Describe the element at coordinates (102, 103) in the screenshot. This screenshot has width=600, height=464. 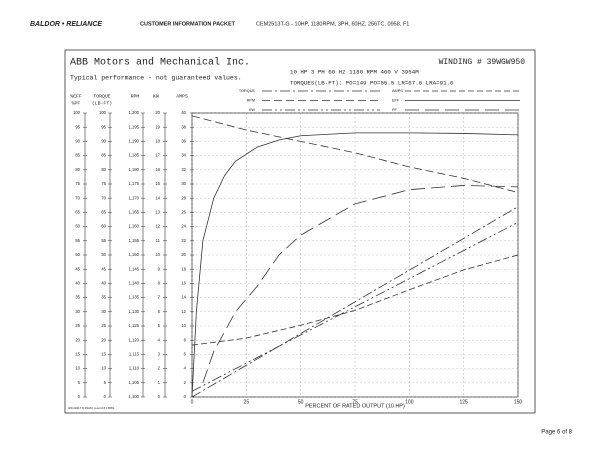
I see `axis-header: (LB-FT)` at that location.